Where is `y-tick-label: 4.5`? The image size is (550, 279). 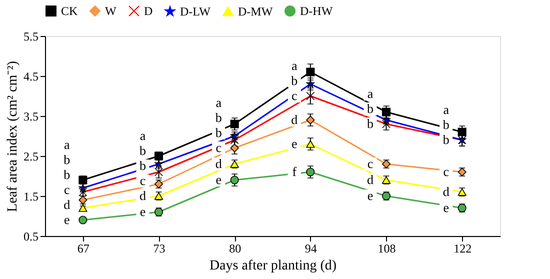
y-tick-label: 4.5 is located at coordinates (31, 77).